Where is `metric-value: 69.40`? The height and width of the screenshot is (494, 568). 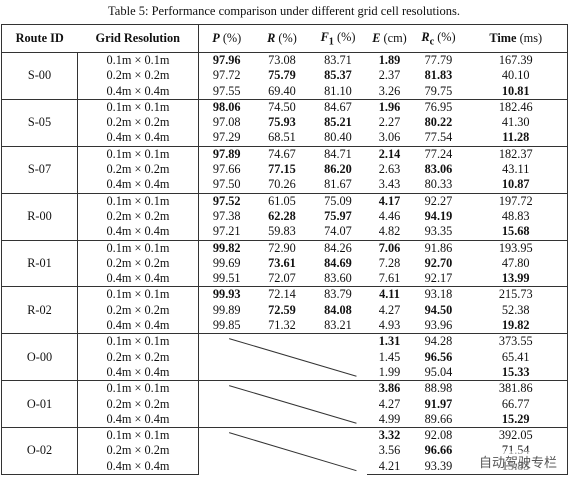 metric-value: 69.40 is located at coordinates (282, 90).